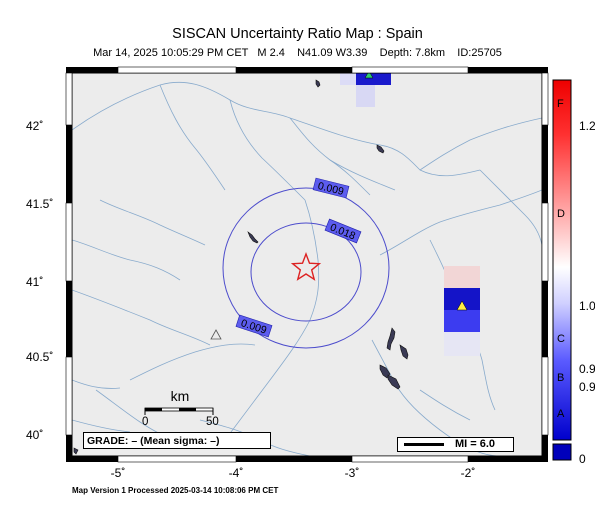  I want to click on y-tick-label: 41˚, so click(35, 282).